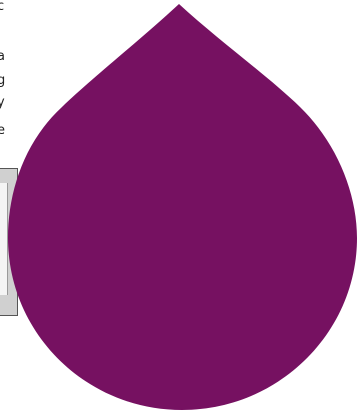 Image resolution: width=357 pixels, height=415 pixels. What do you see at coordinates (3, 80) in the screenshot?
I see `background-text-fragment: g` at bounding box center [3, 80].